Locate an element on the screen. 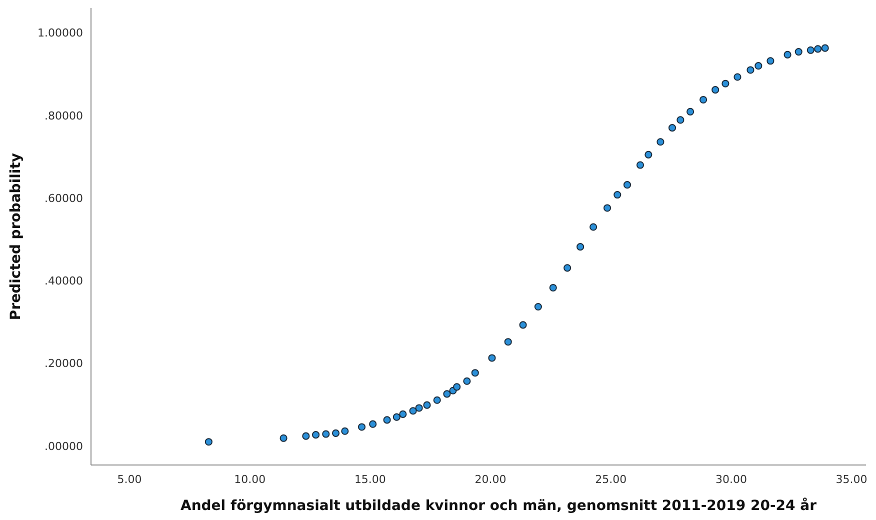 The width and height of the screenshot is (876, 520). x-tick-label: 10.00 is located at coordinates (250, 479).